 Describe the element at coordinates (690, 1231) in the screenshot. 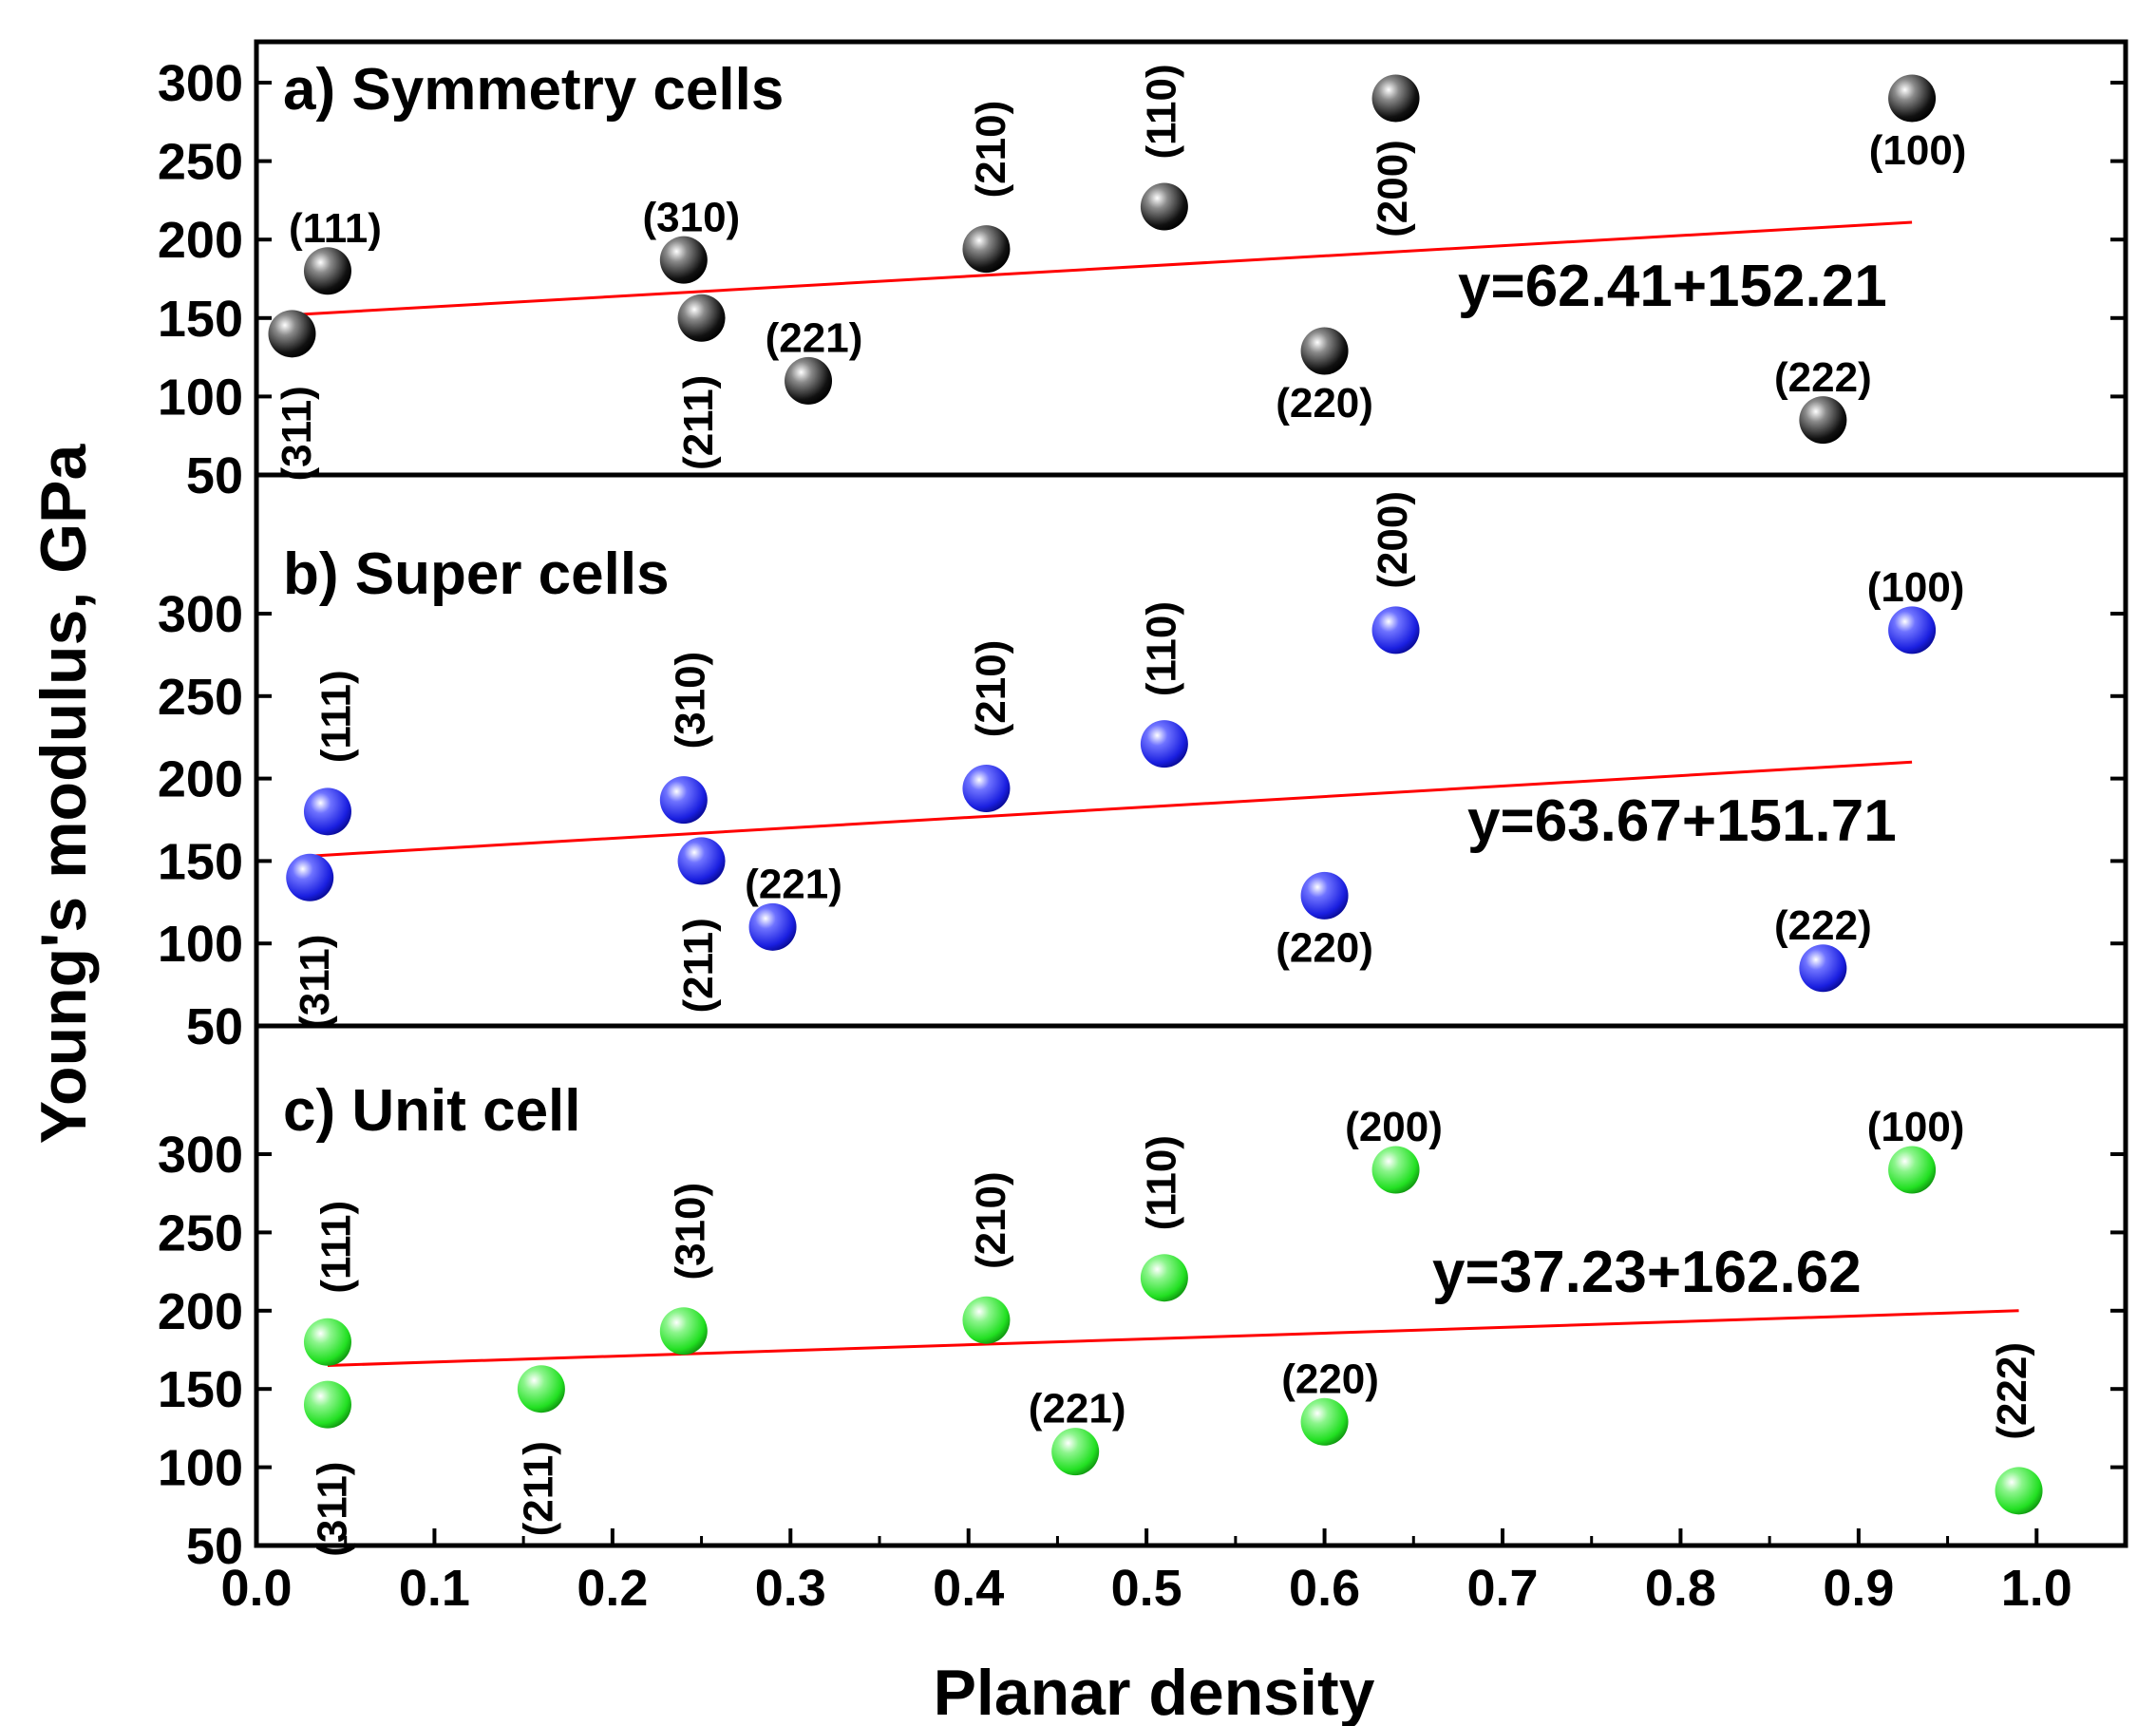

I see `point-label-c-310: (310)` at that location.